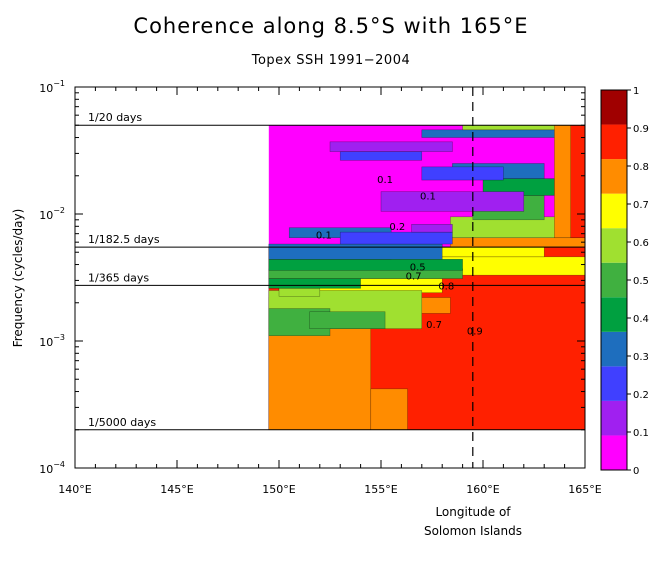  Describe the element at coordinates (584, 489) in the screenshot. I see `x-tick-label-5: 165°E` at that location.